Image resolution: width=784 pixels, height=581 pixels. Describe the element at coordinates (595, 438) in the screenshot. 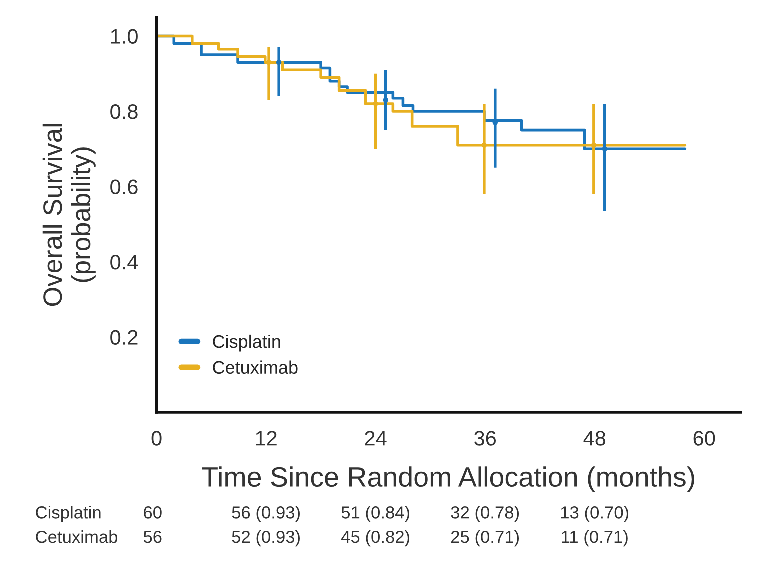

I see `x-tick-label: 48` at that location.